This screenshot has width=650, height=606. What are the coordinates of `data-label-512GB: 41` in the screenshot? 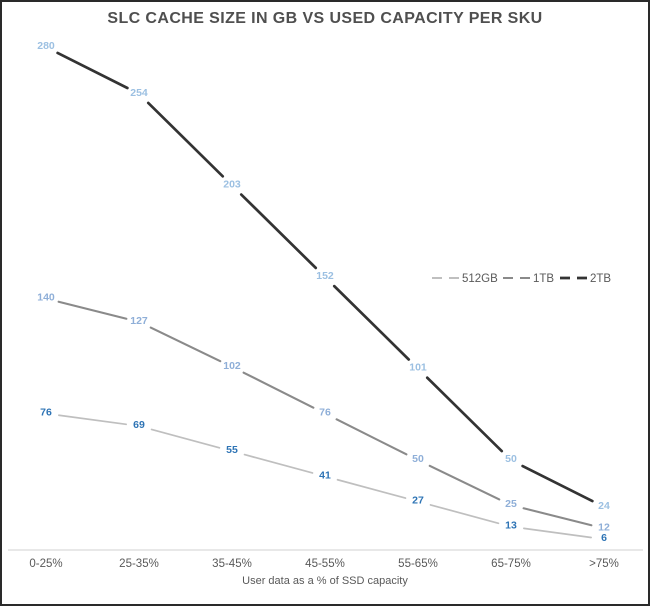 It's located at (325, 475).